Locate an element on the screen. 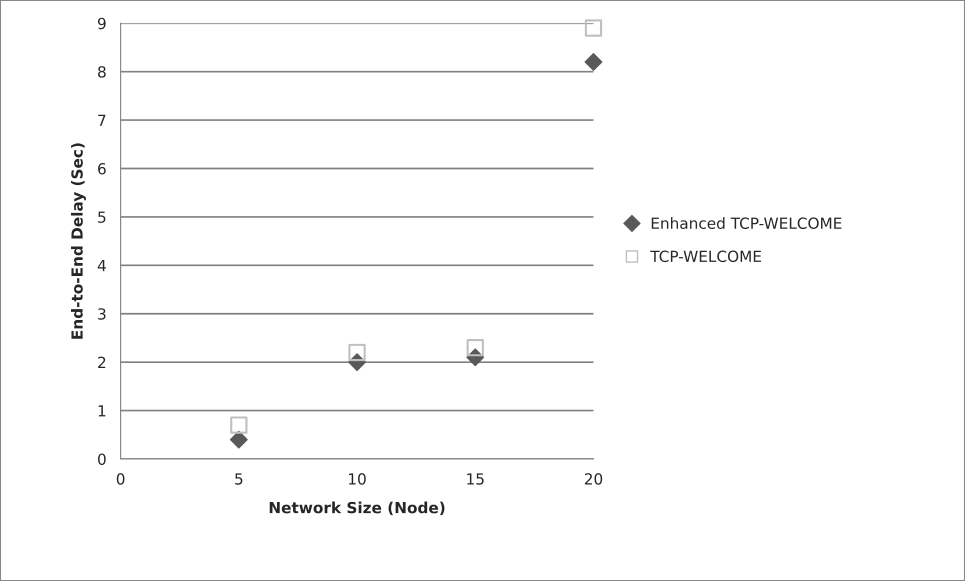  y-tick-label: 0 is located at coordinates (102, 459).